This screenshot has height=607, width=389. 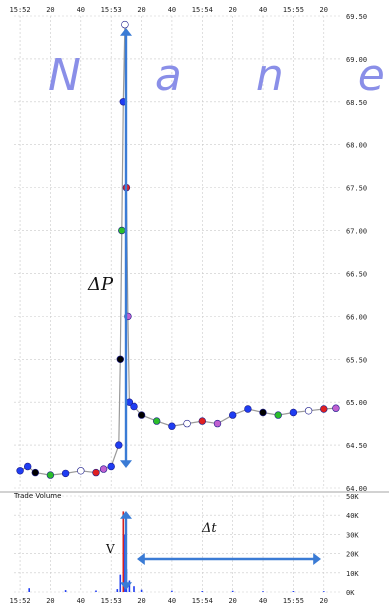 I want to click on y-tick-price: 64.00, so click(x=356, y=489).